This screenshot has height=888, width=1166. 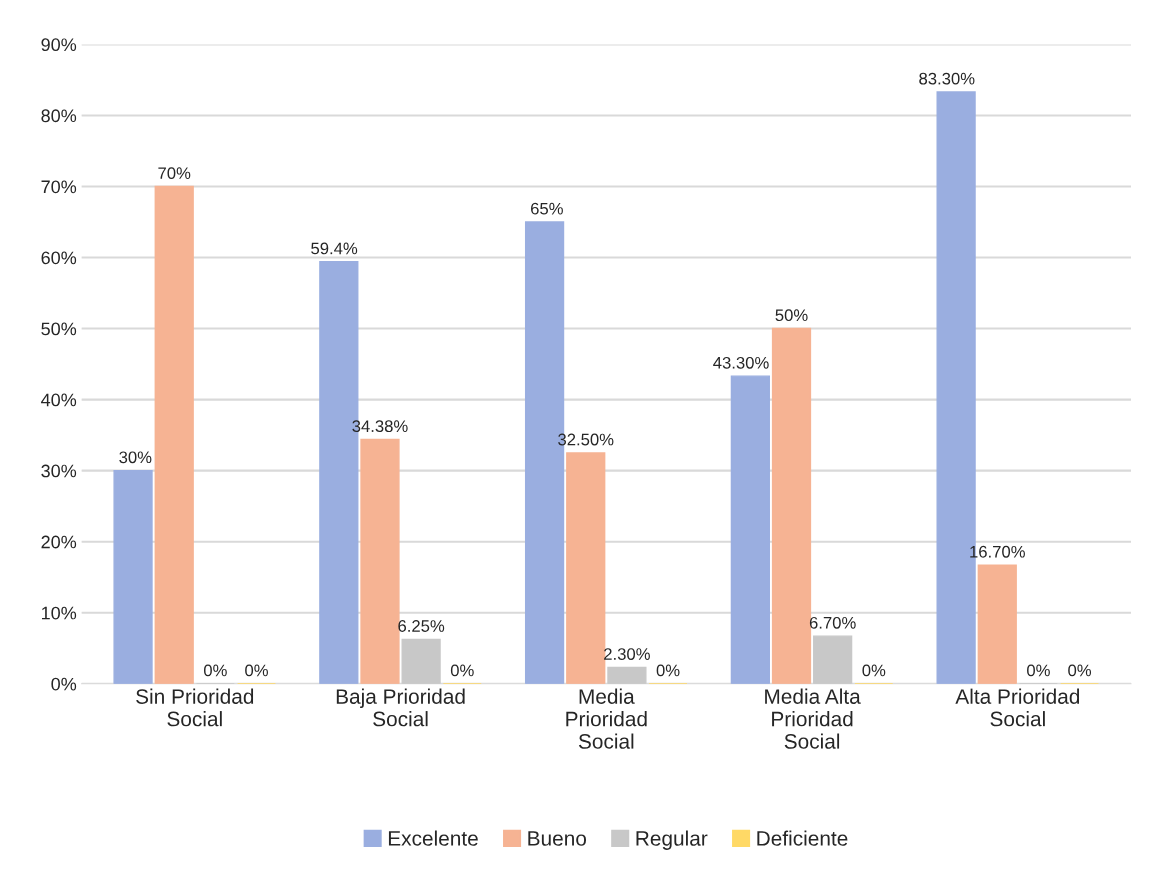 What do you see at coordinates (59, 116) in the screenshot?
I see `y-tick-label: 80%` at bounding box center [59, 116].